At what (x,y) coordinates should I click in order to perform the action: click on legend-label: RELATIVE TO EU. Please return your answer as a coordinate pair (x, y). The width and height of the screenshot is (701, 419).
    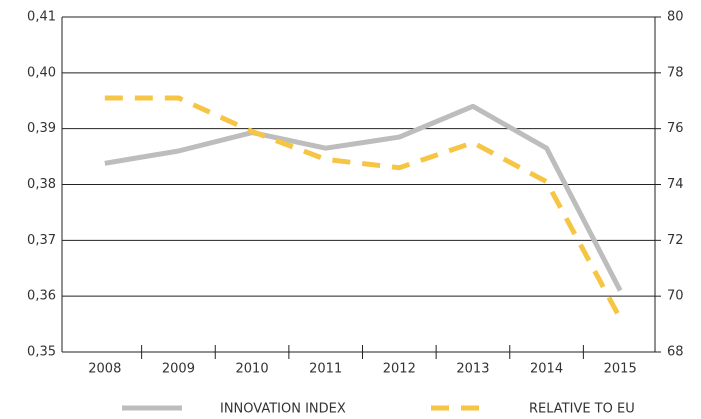
    Looking at the image, I should click on (582, 409).